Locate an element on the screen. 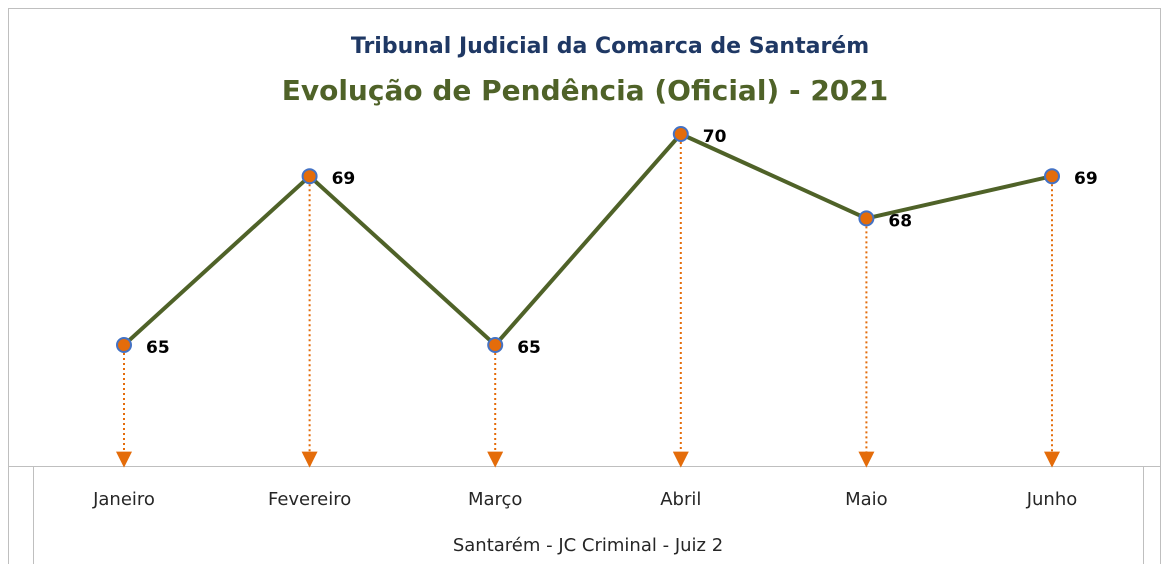  x-tick-label: Março is located at coordinates (495, 499).